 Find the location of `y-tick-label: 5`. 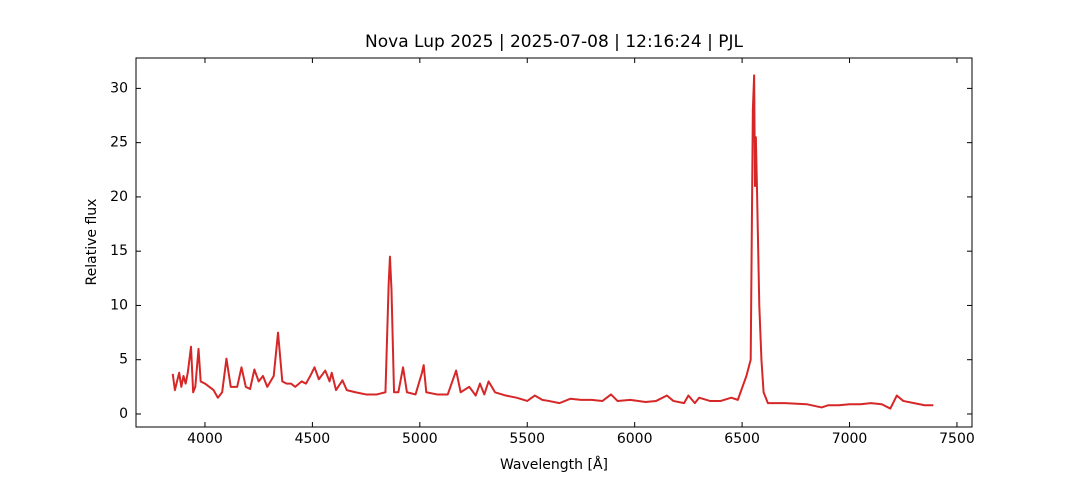

y-tick-label: 5 is located at coordinates (123, 360).